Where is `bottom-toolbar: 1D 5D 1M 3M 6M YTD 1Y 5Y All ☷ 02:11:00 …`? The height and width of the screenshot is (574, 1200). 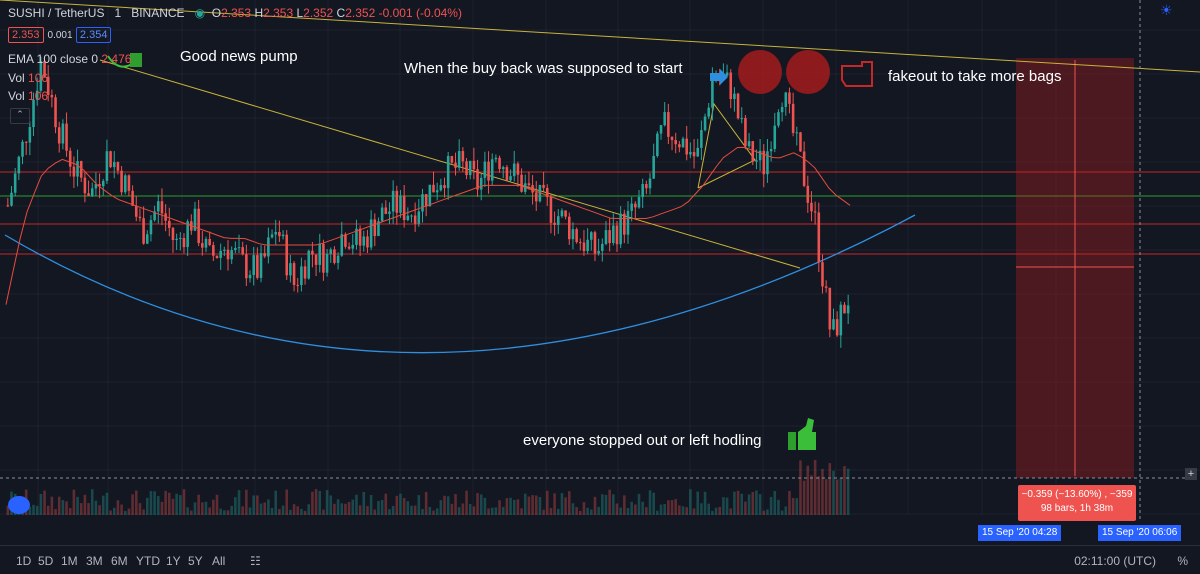 bottom-toolbar: 1D 5D 1M 3M 6M YTD 1Y 5Y All ☷ 02:11:00 … is located at coordinates (600, 559).